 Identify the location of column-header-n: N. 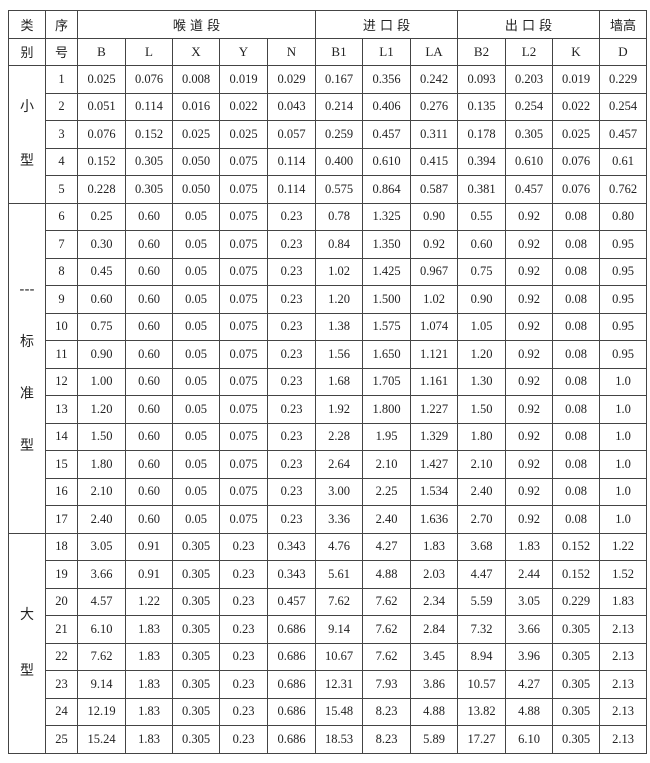
(291, 51).